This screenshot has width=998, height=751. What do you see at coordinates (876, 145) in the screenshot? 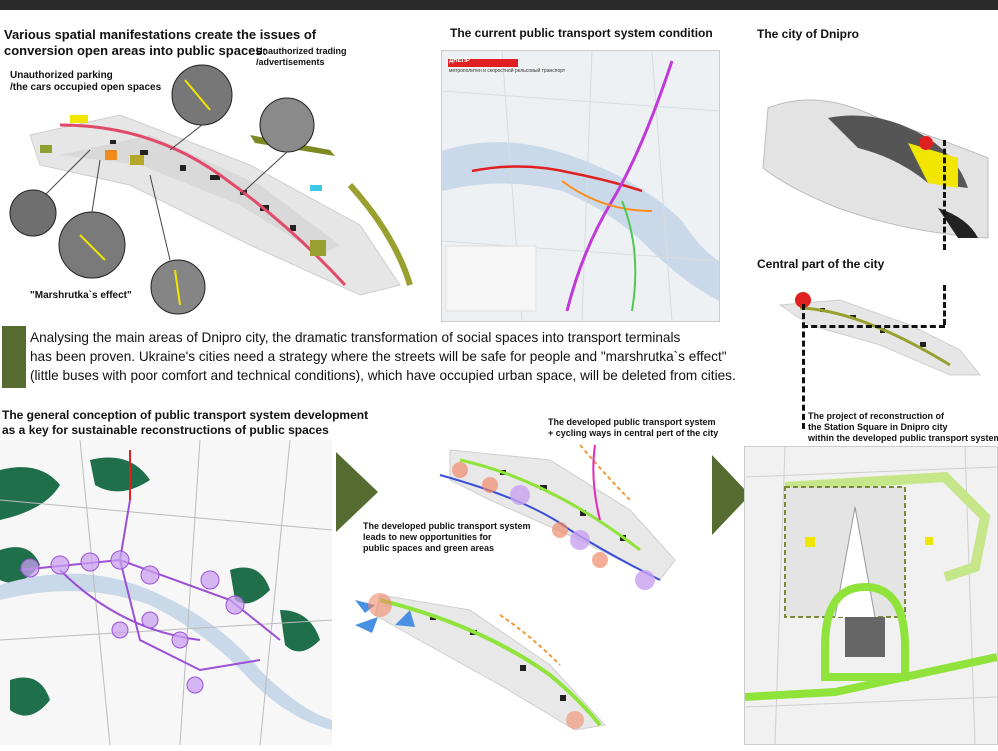
I see `city-map` at bounding box center [876, 145].